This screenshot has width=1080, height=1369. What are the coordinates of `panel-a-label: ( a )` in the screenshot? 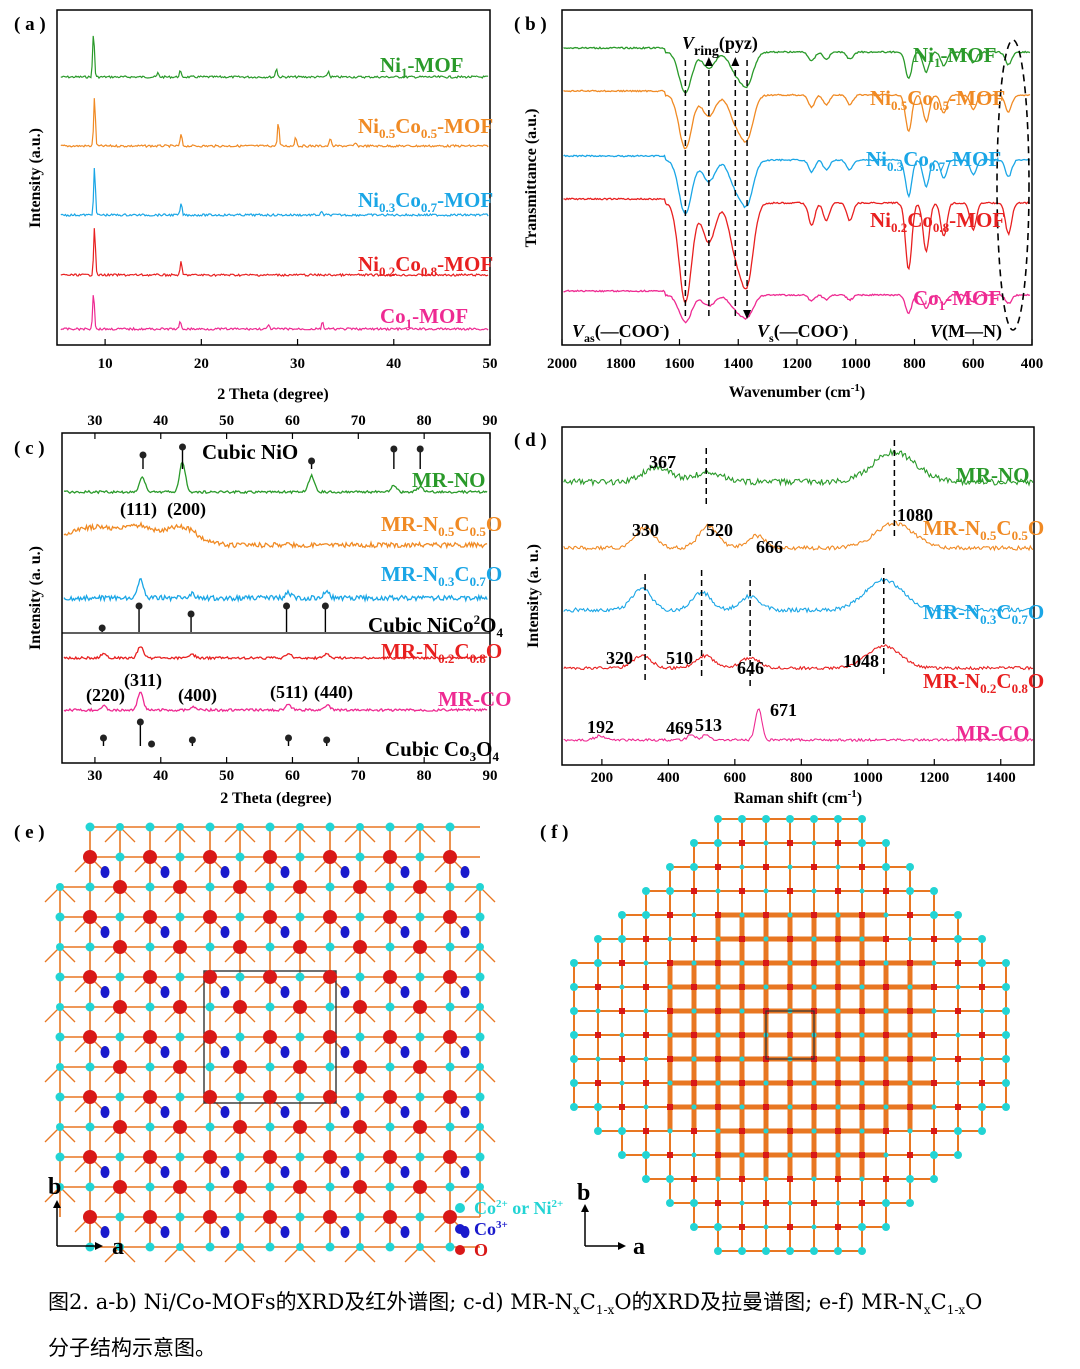 It's located at (30, 24).